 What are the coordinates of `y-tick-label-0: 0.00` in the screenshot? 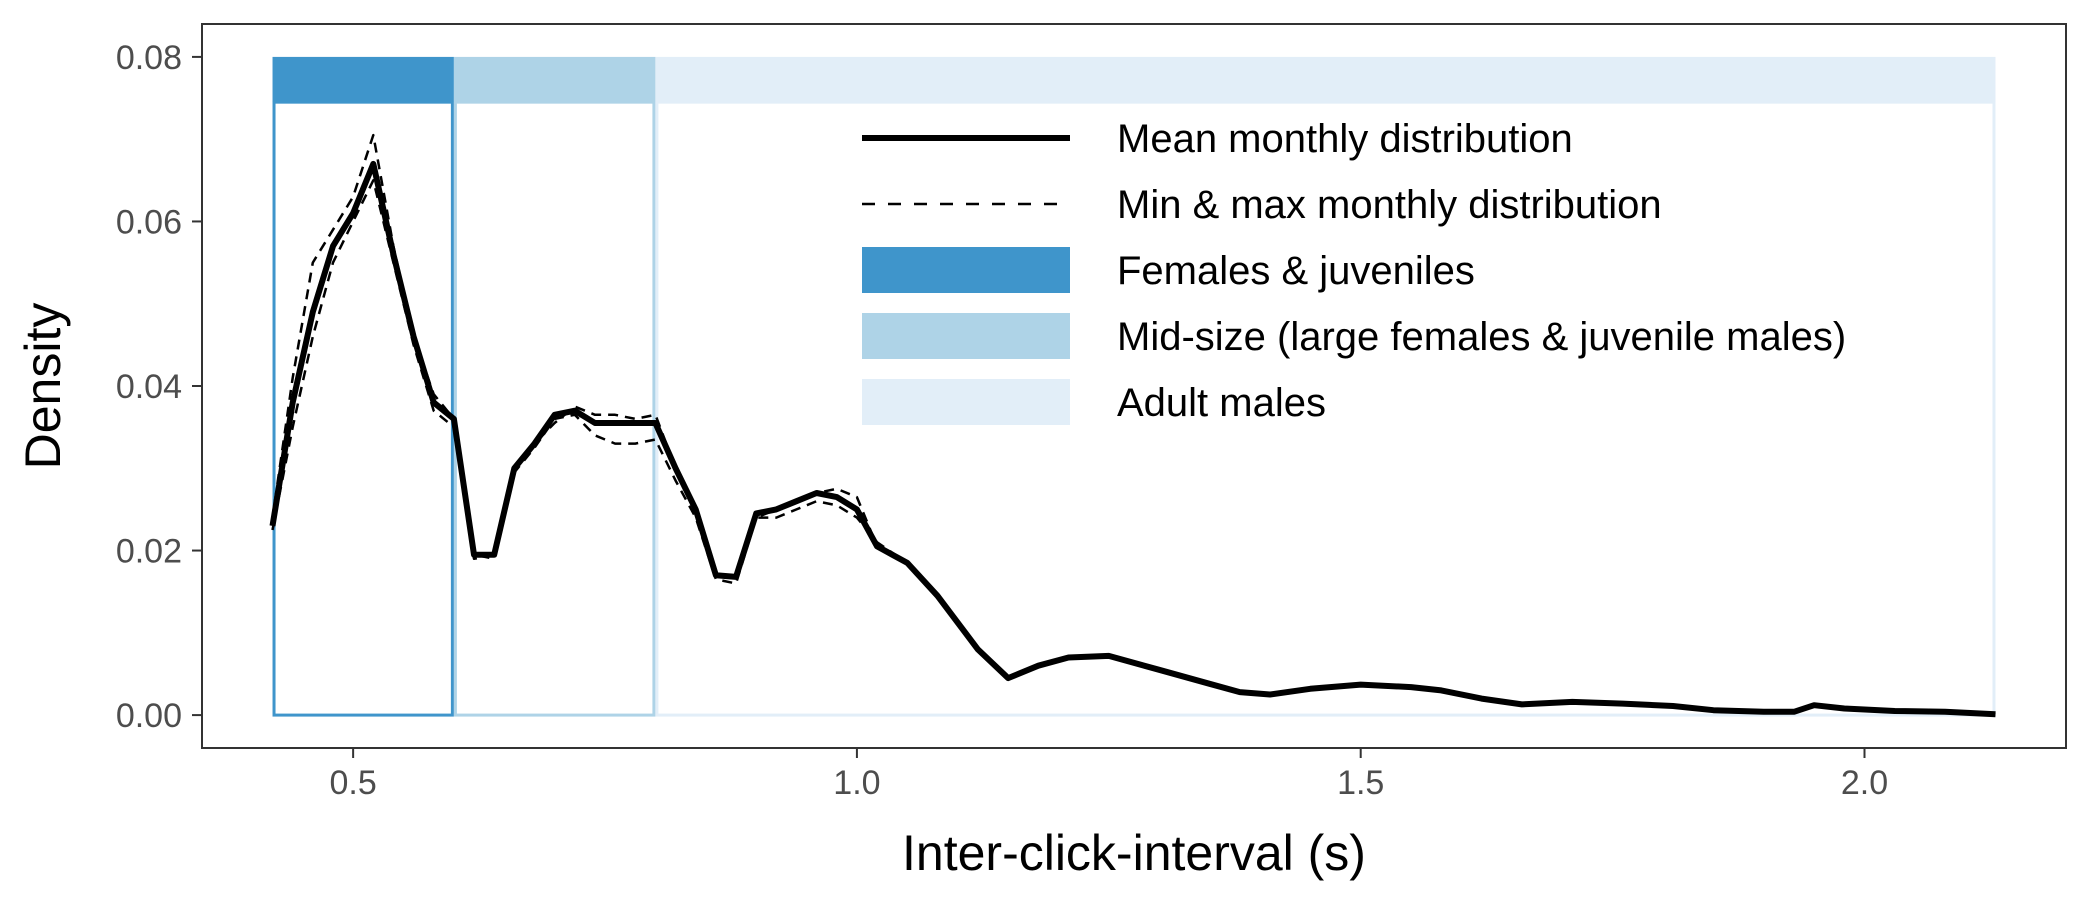 It's located at (149, 716).